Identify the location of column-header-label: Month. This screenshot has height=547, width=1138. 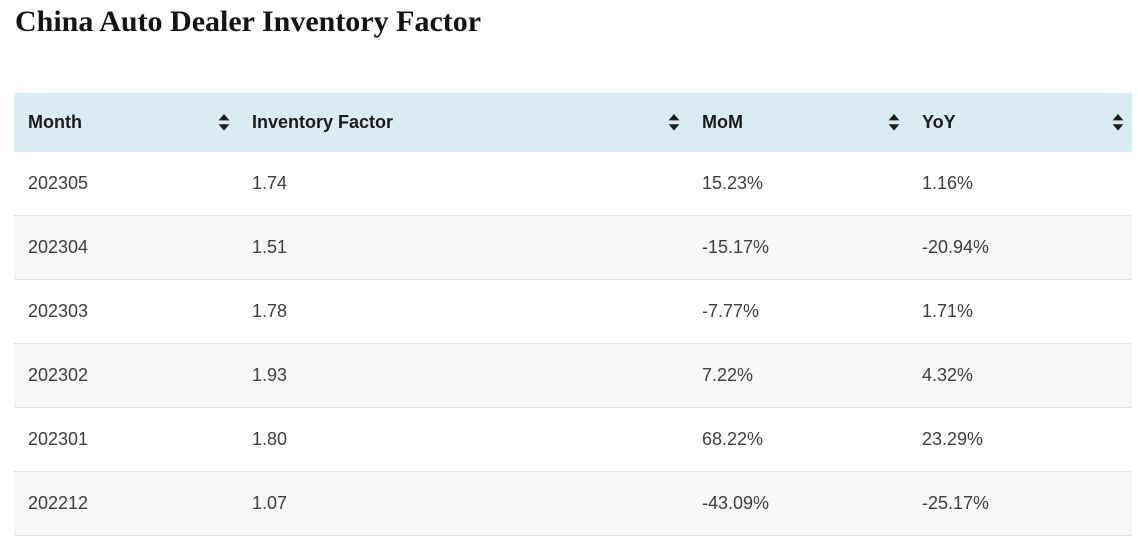
(55, 122).